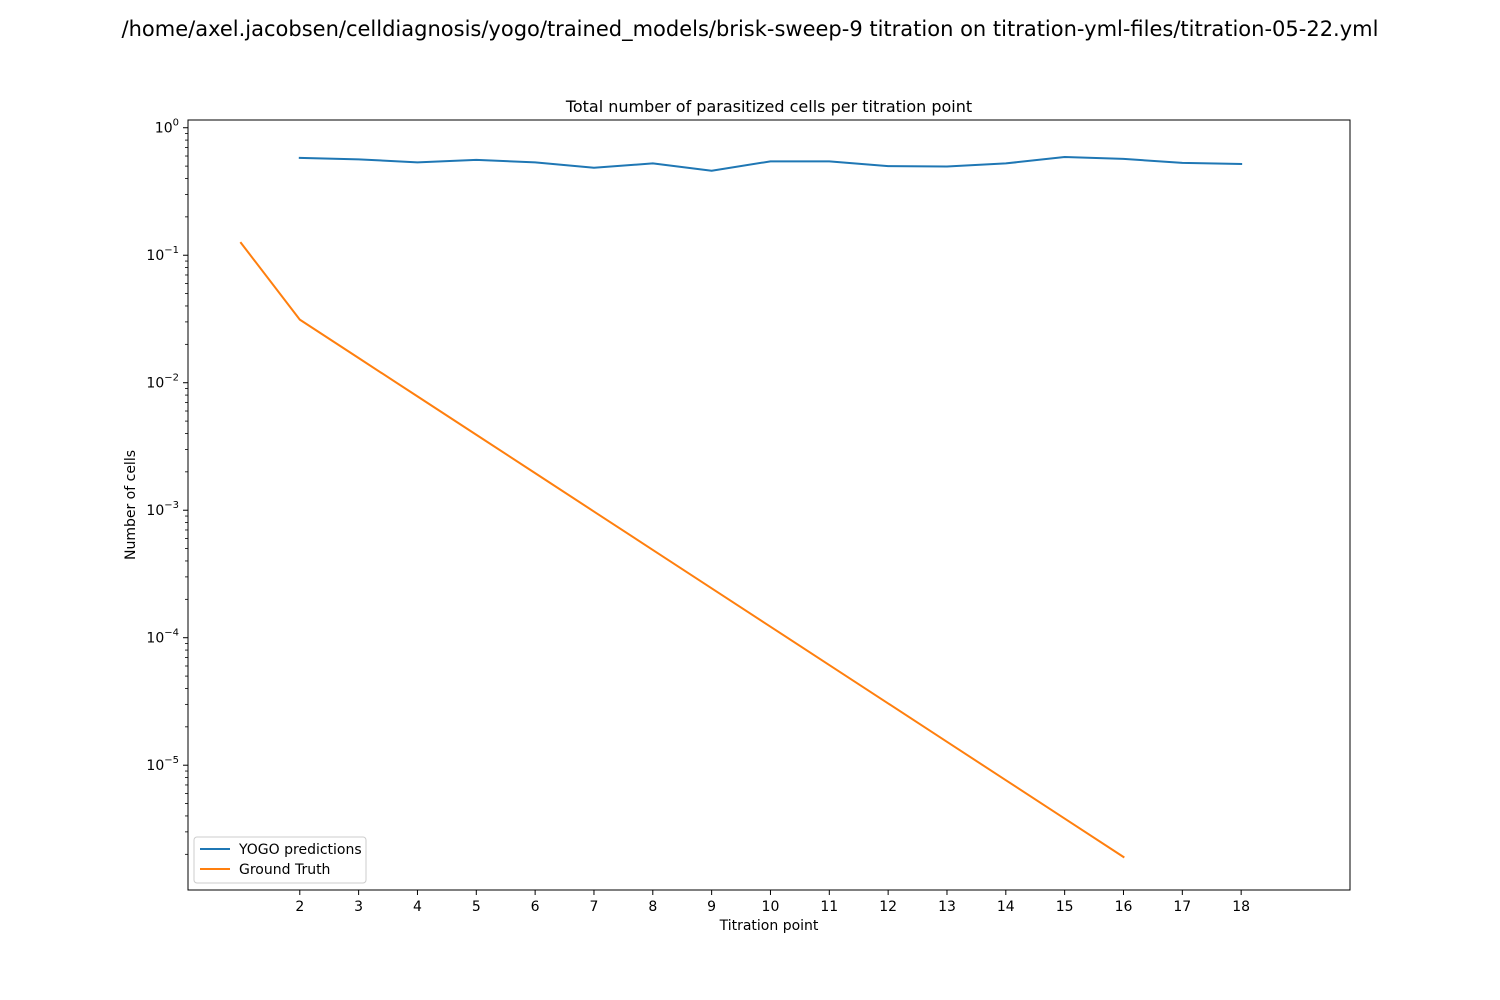 The height and width of the screenshot is (1000, 1500). Describe the element at coordinates (594, 907) in the screenshot. I see `x-tick-label: 7` at that location.